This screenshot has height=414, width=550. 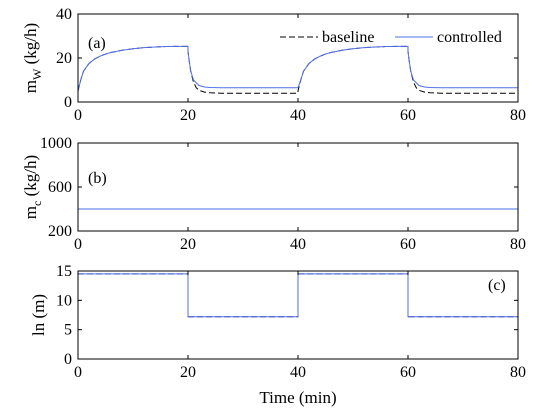 I want to click on panel-c-label: (c), so click(x=497, y=285).